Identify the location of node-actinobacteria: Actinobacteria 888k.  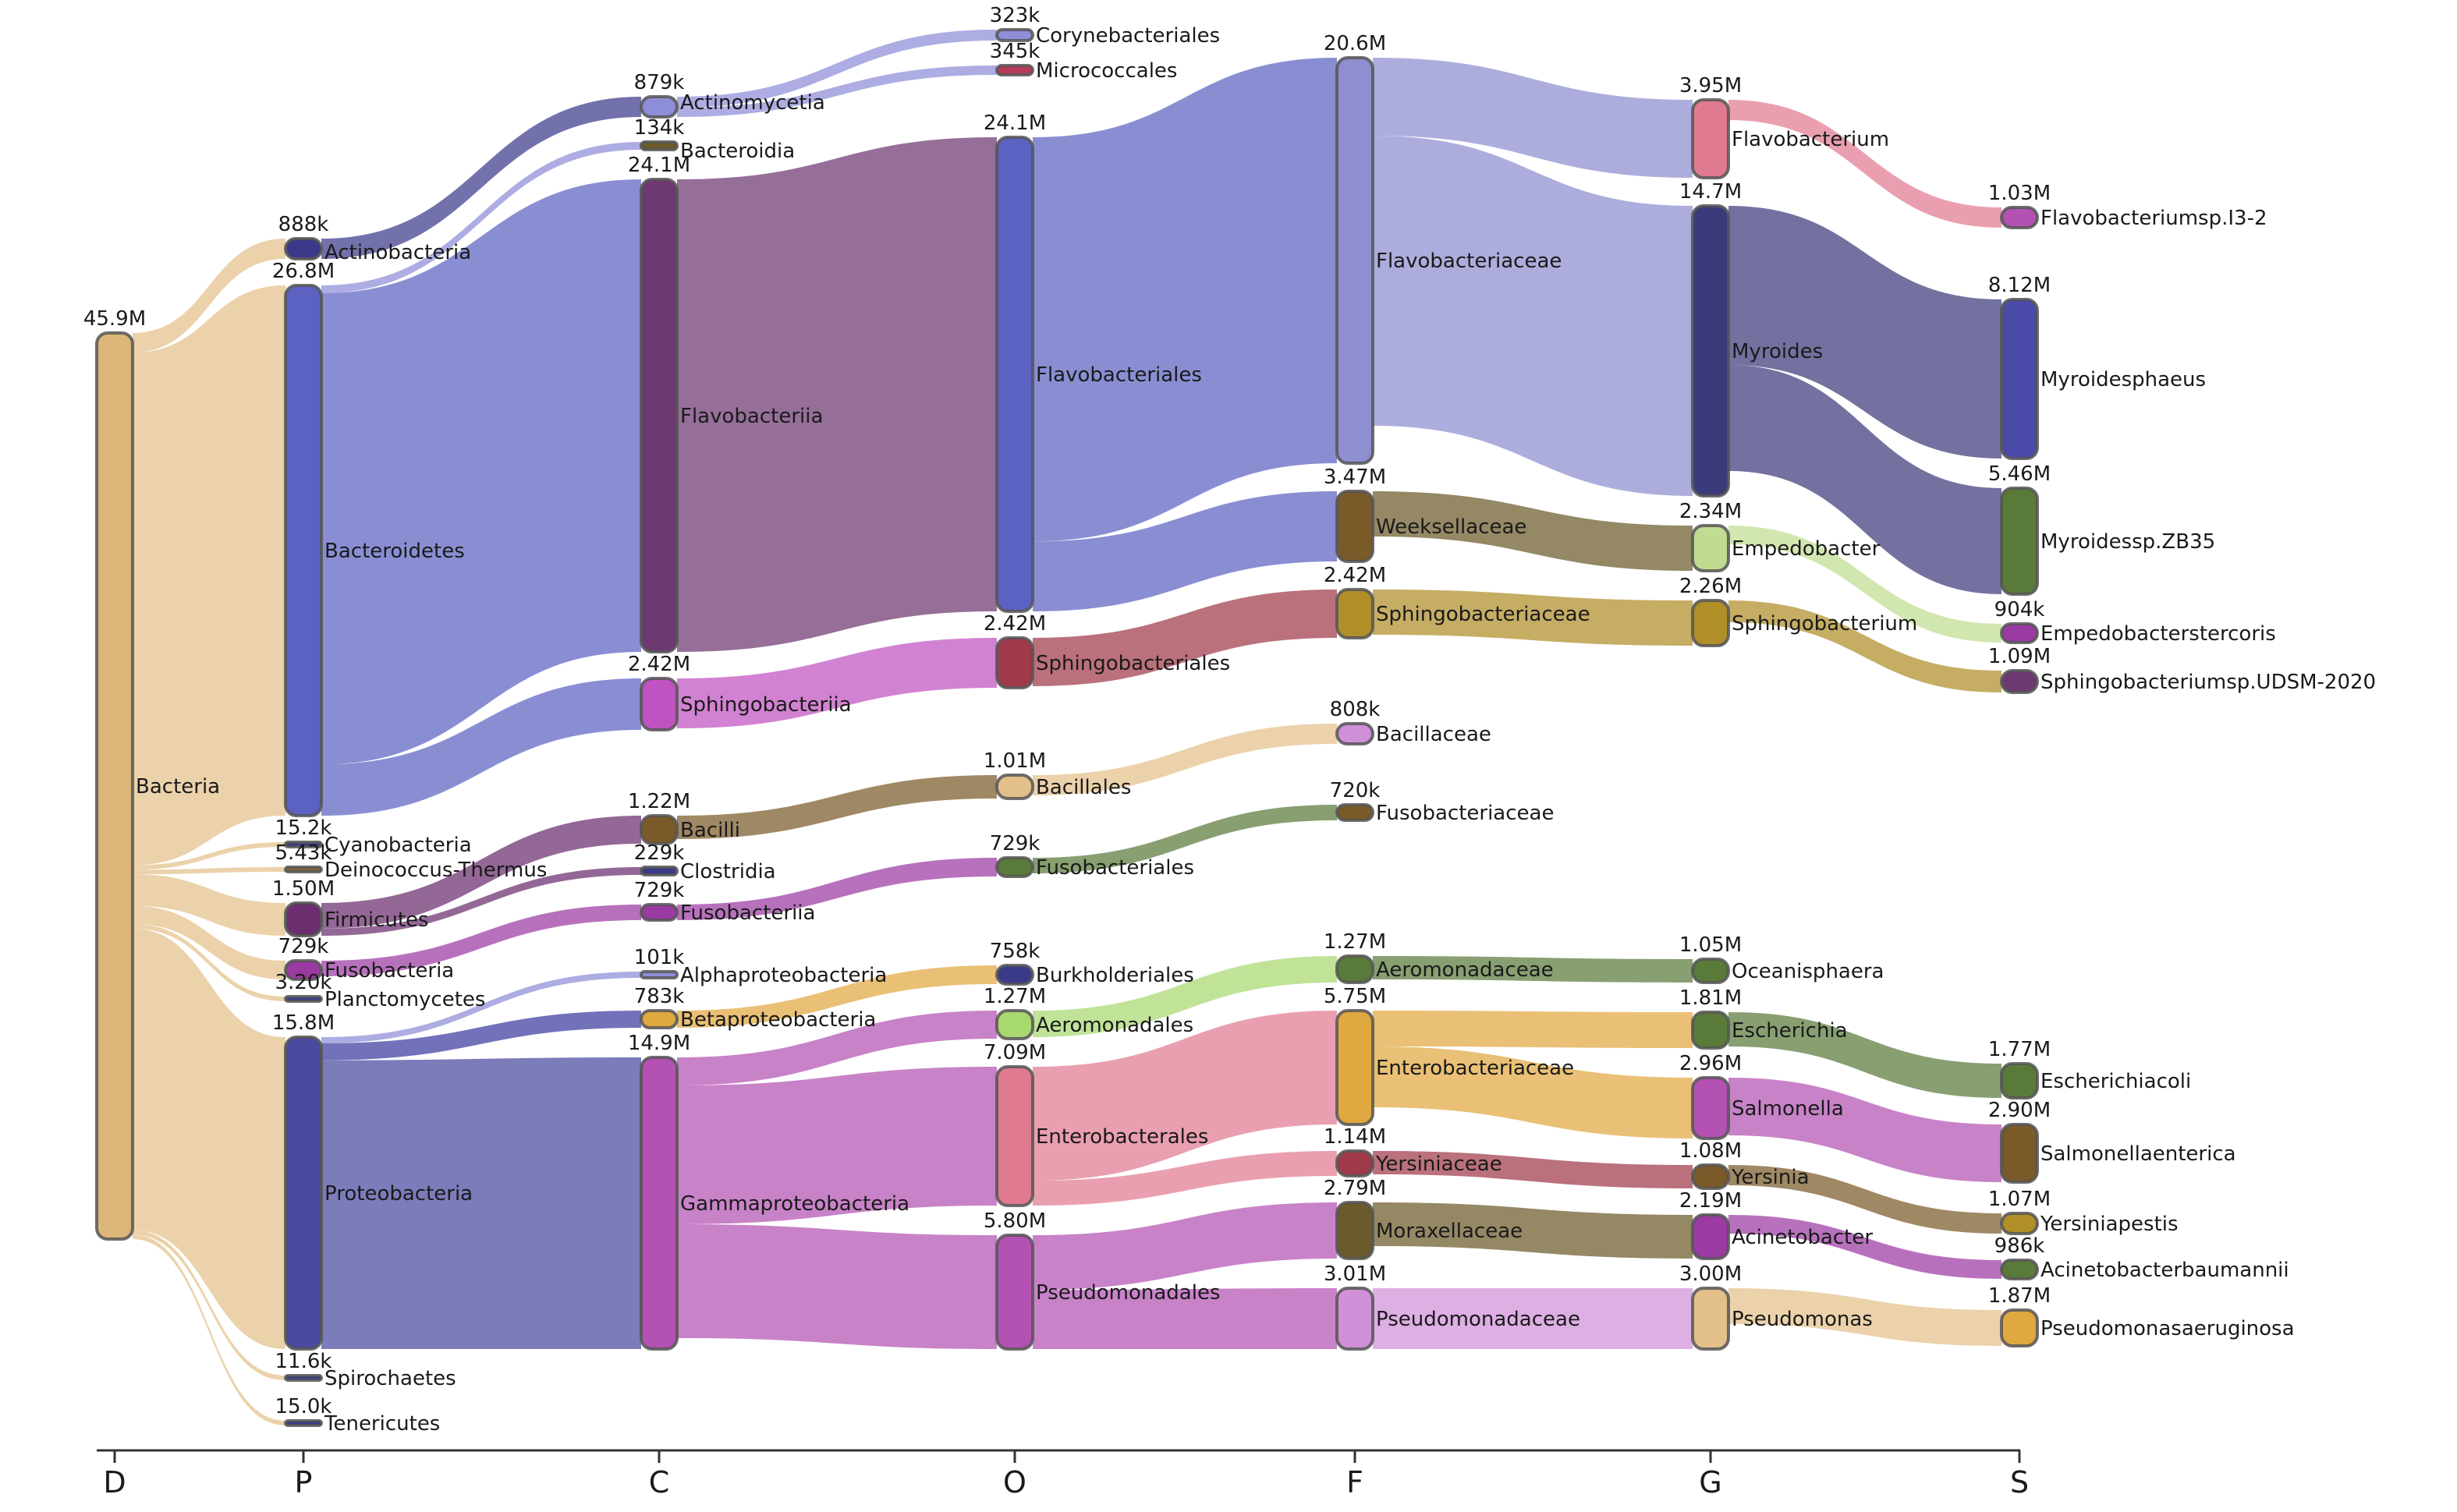
(375, 238).